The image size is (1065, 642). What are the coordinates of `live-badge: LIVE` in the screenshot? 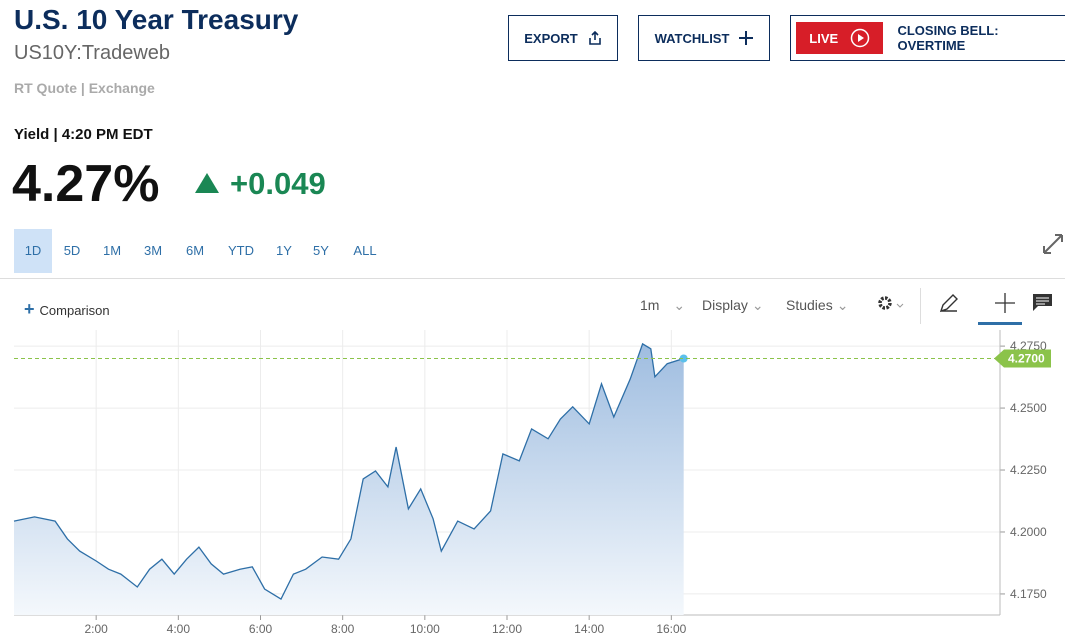 It's located at (840, 38).